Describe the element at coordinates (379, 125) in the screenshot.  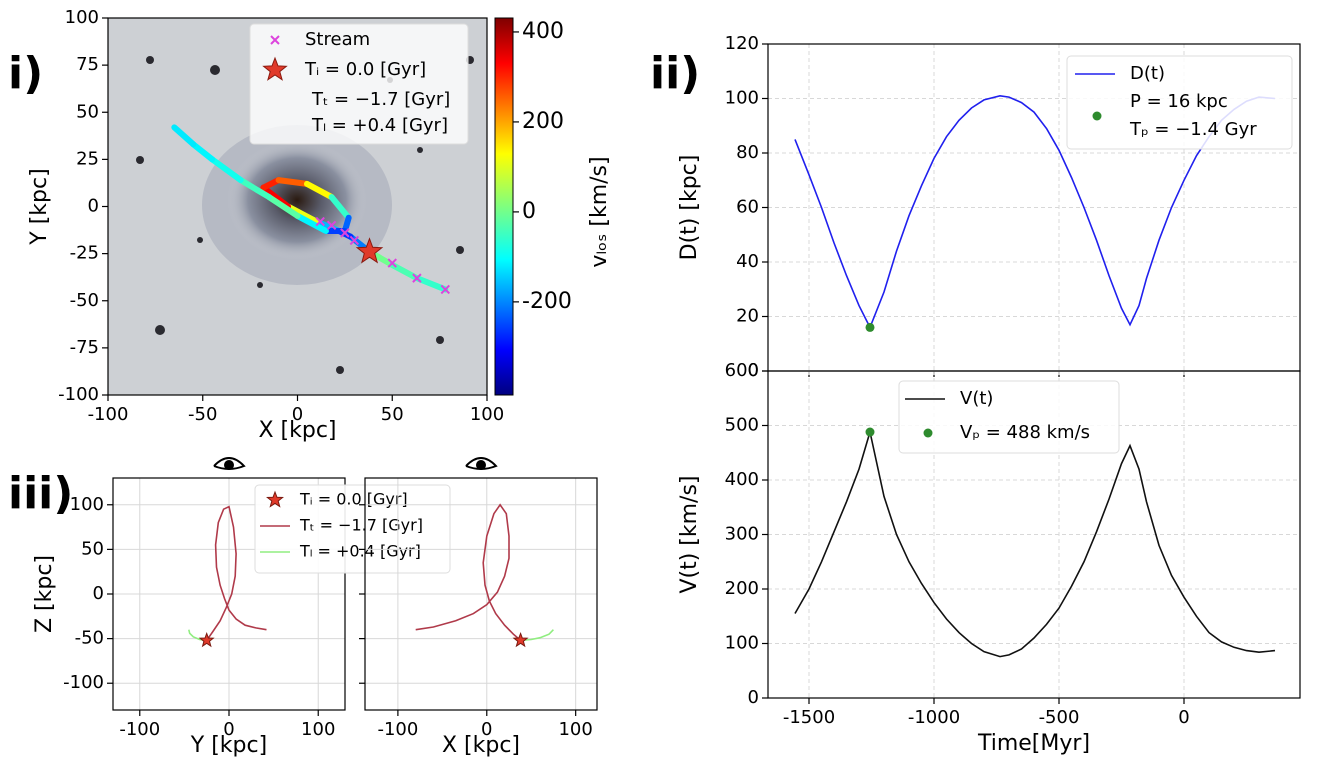
I see `legend-label: Tₗ = +0.4 [Gyr]` at that location.